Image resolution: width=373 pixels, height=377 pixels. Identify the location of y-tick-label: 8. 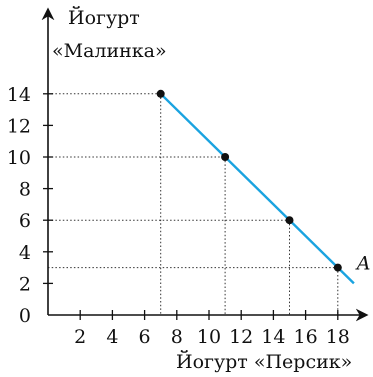
(25, 190).